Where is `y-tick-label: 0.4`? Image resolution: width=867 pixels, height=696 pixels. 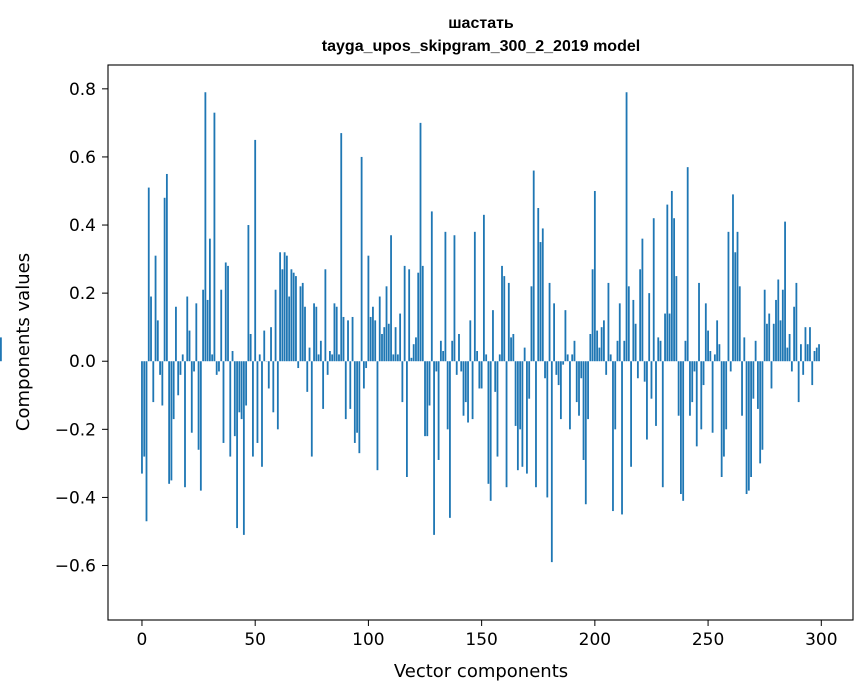 y-tick-label: 0.4 is located at coordinates (82, 226).